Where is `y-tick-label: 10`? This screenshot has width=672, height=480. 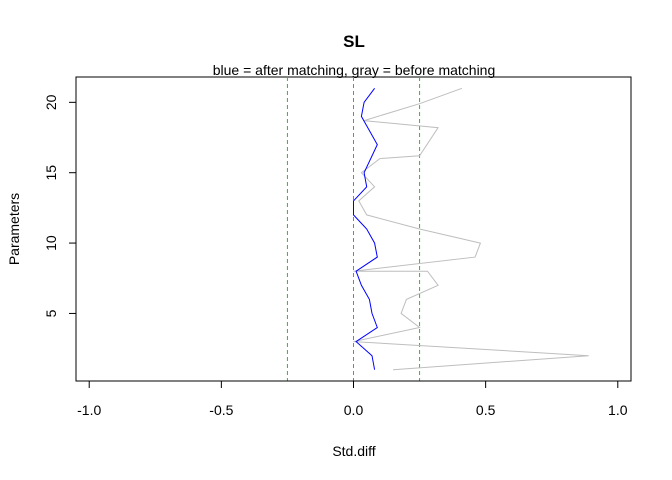 y-tick-label: 10 is located at coordinates (51, 243).